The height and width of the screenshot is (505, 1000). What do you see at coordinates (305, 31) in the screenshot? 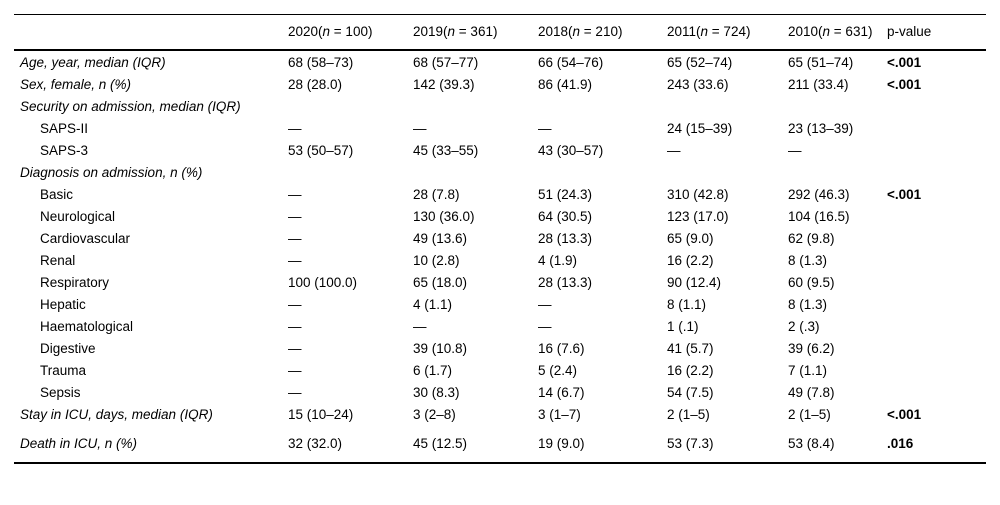
I see `header-year: 2020(` at bounding box center [305, 31].